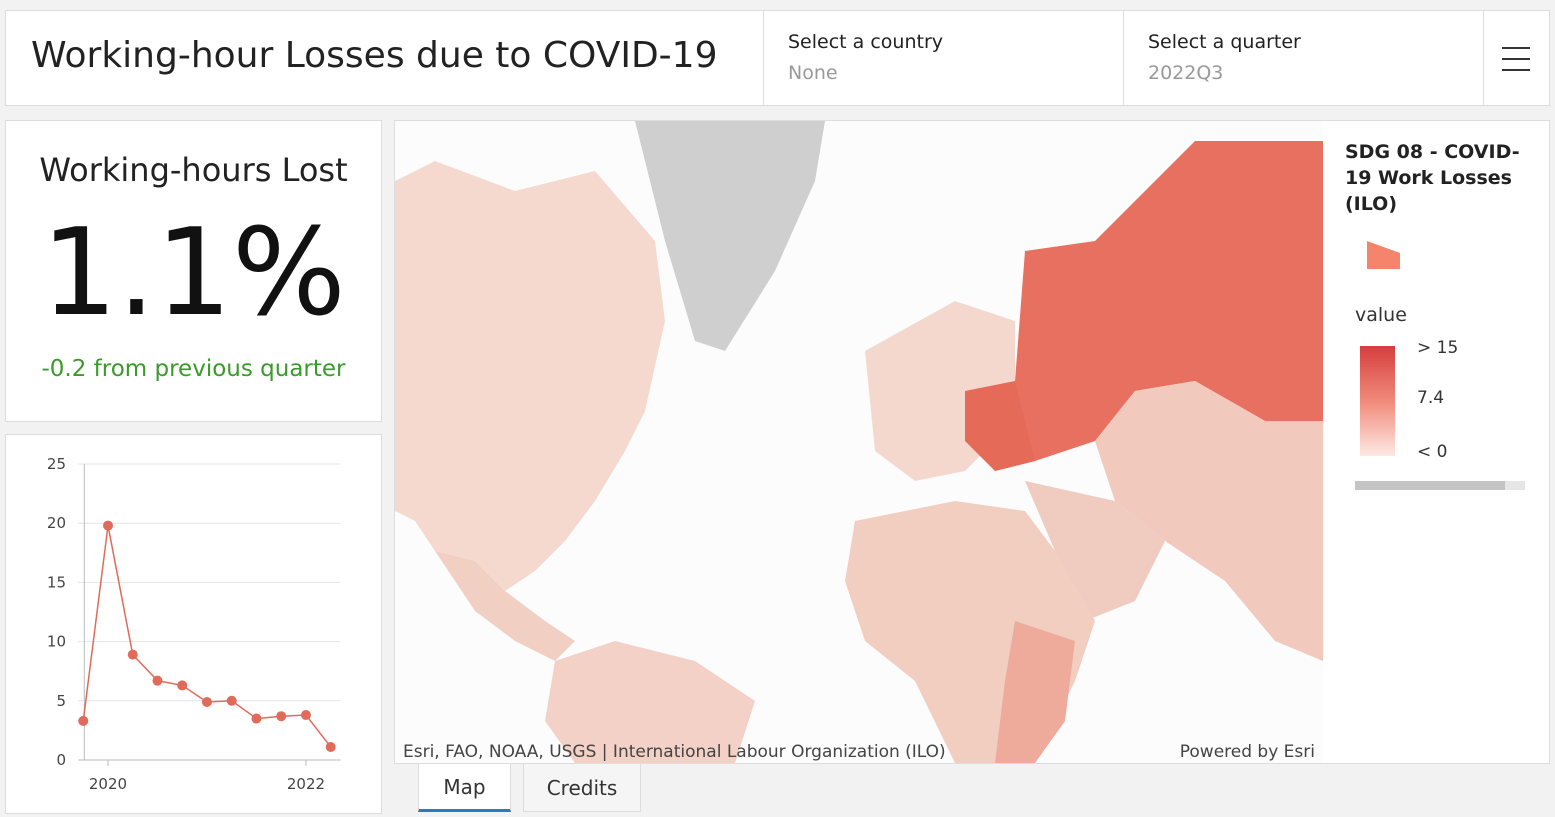 The image size is (1555, 817). What do you see at coordinates (56, 464) in the screenshot?
I see `y-tick-label: 25` at bounding box center [56, 464].